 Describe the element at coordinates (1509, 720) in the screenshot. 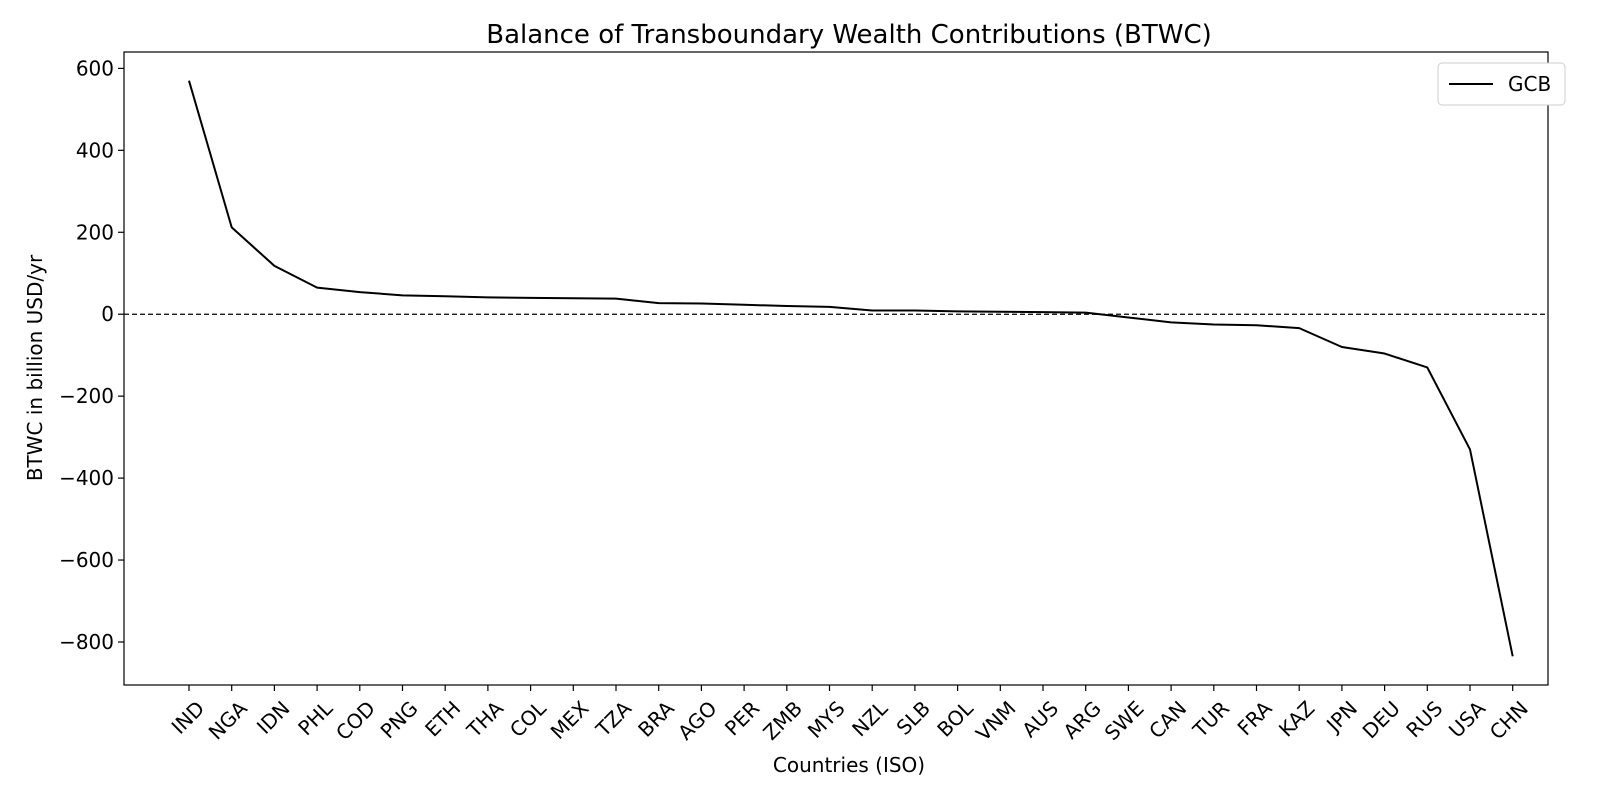

I see `x-tick-label: CHN` at that location.